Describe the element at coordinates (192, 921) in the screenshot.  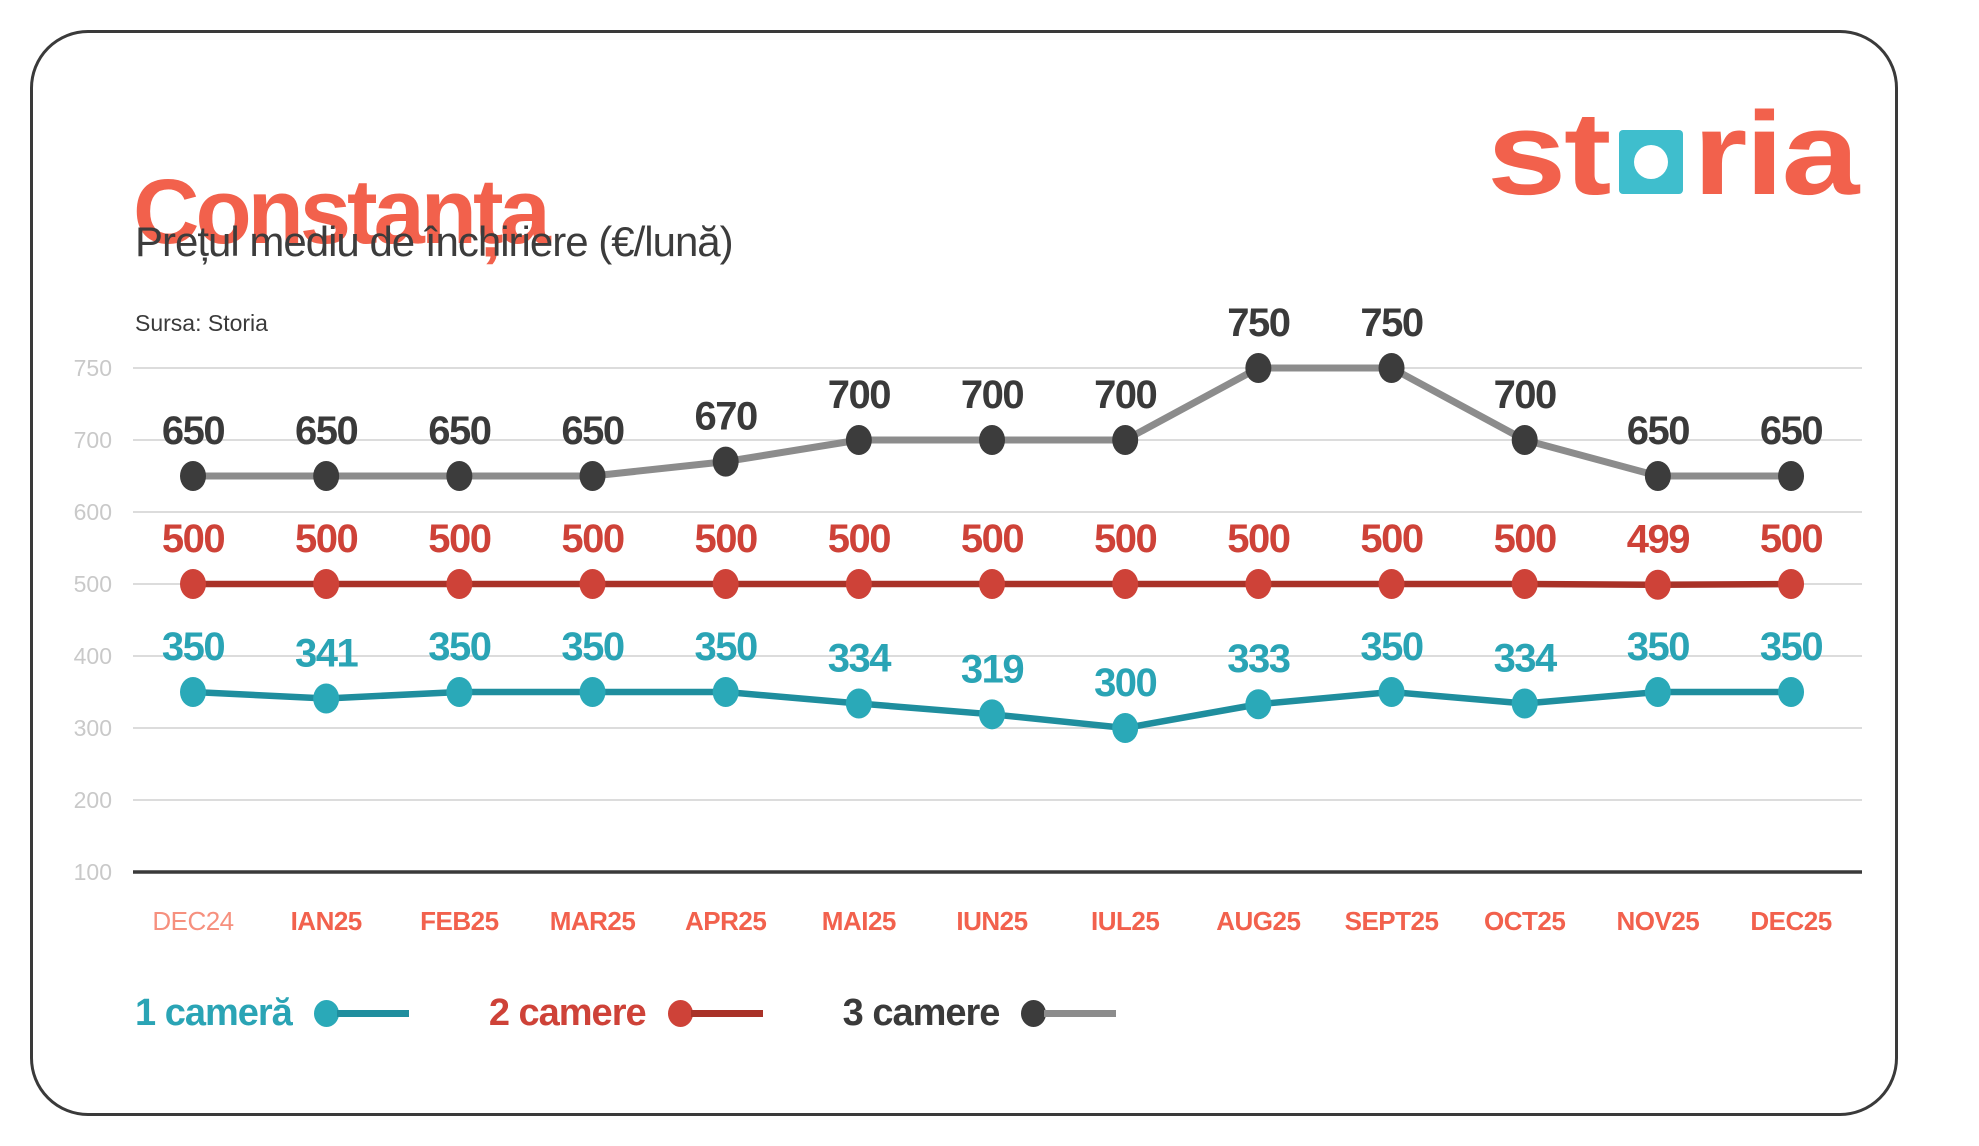
I see `x-tick-label: DEC24` at that location.